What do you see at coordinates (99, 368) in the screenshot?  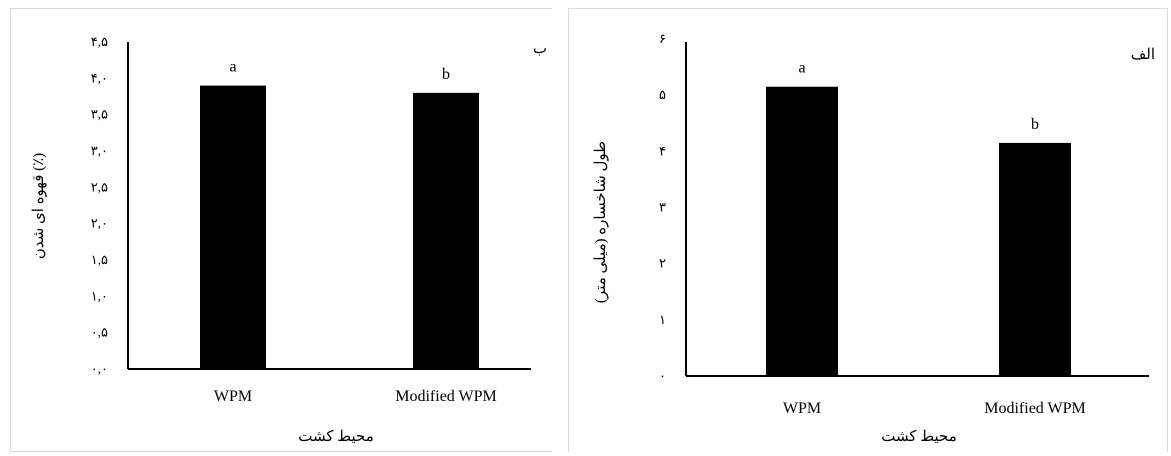 I see `y-tick-label: ۰,۰` at bounding box center [99, 368].